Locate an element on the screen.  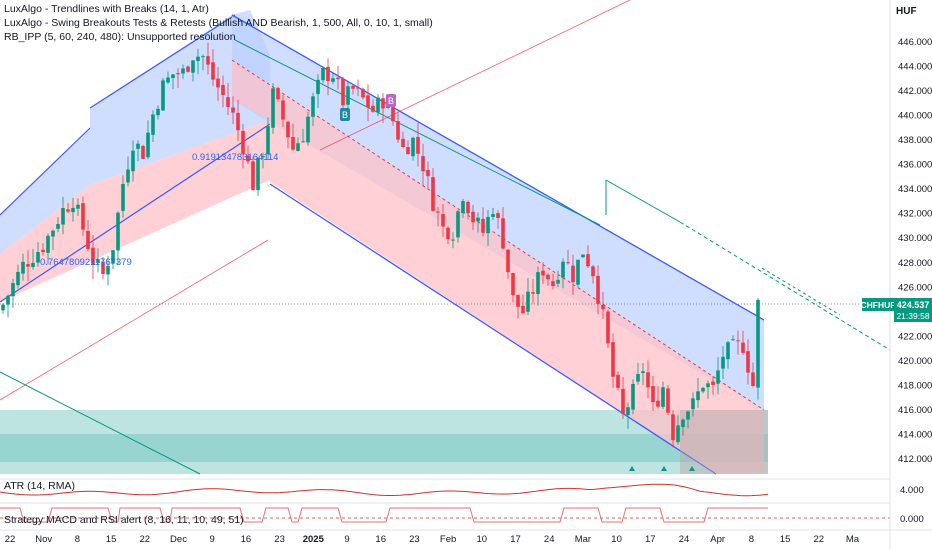
price-tag: CHFHUF 424.537 21:39:58 is located at coordinates (896, 310).